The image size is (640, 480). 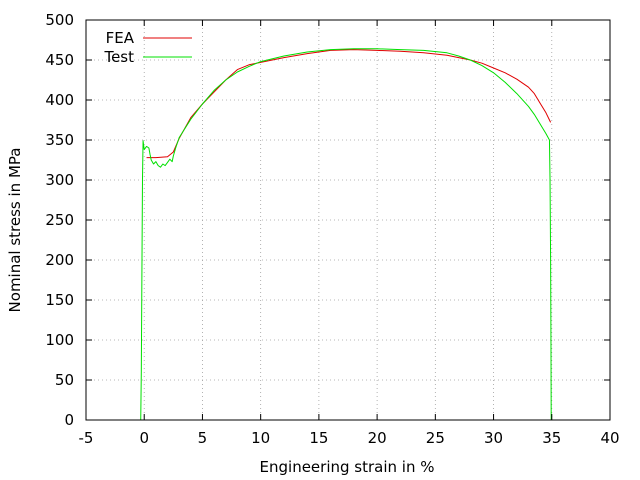 What do you see at coordinates (120, 38) in the screenshot?
I see `legend-label-fea: FEA` at bounding box center [120, 38].